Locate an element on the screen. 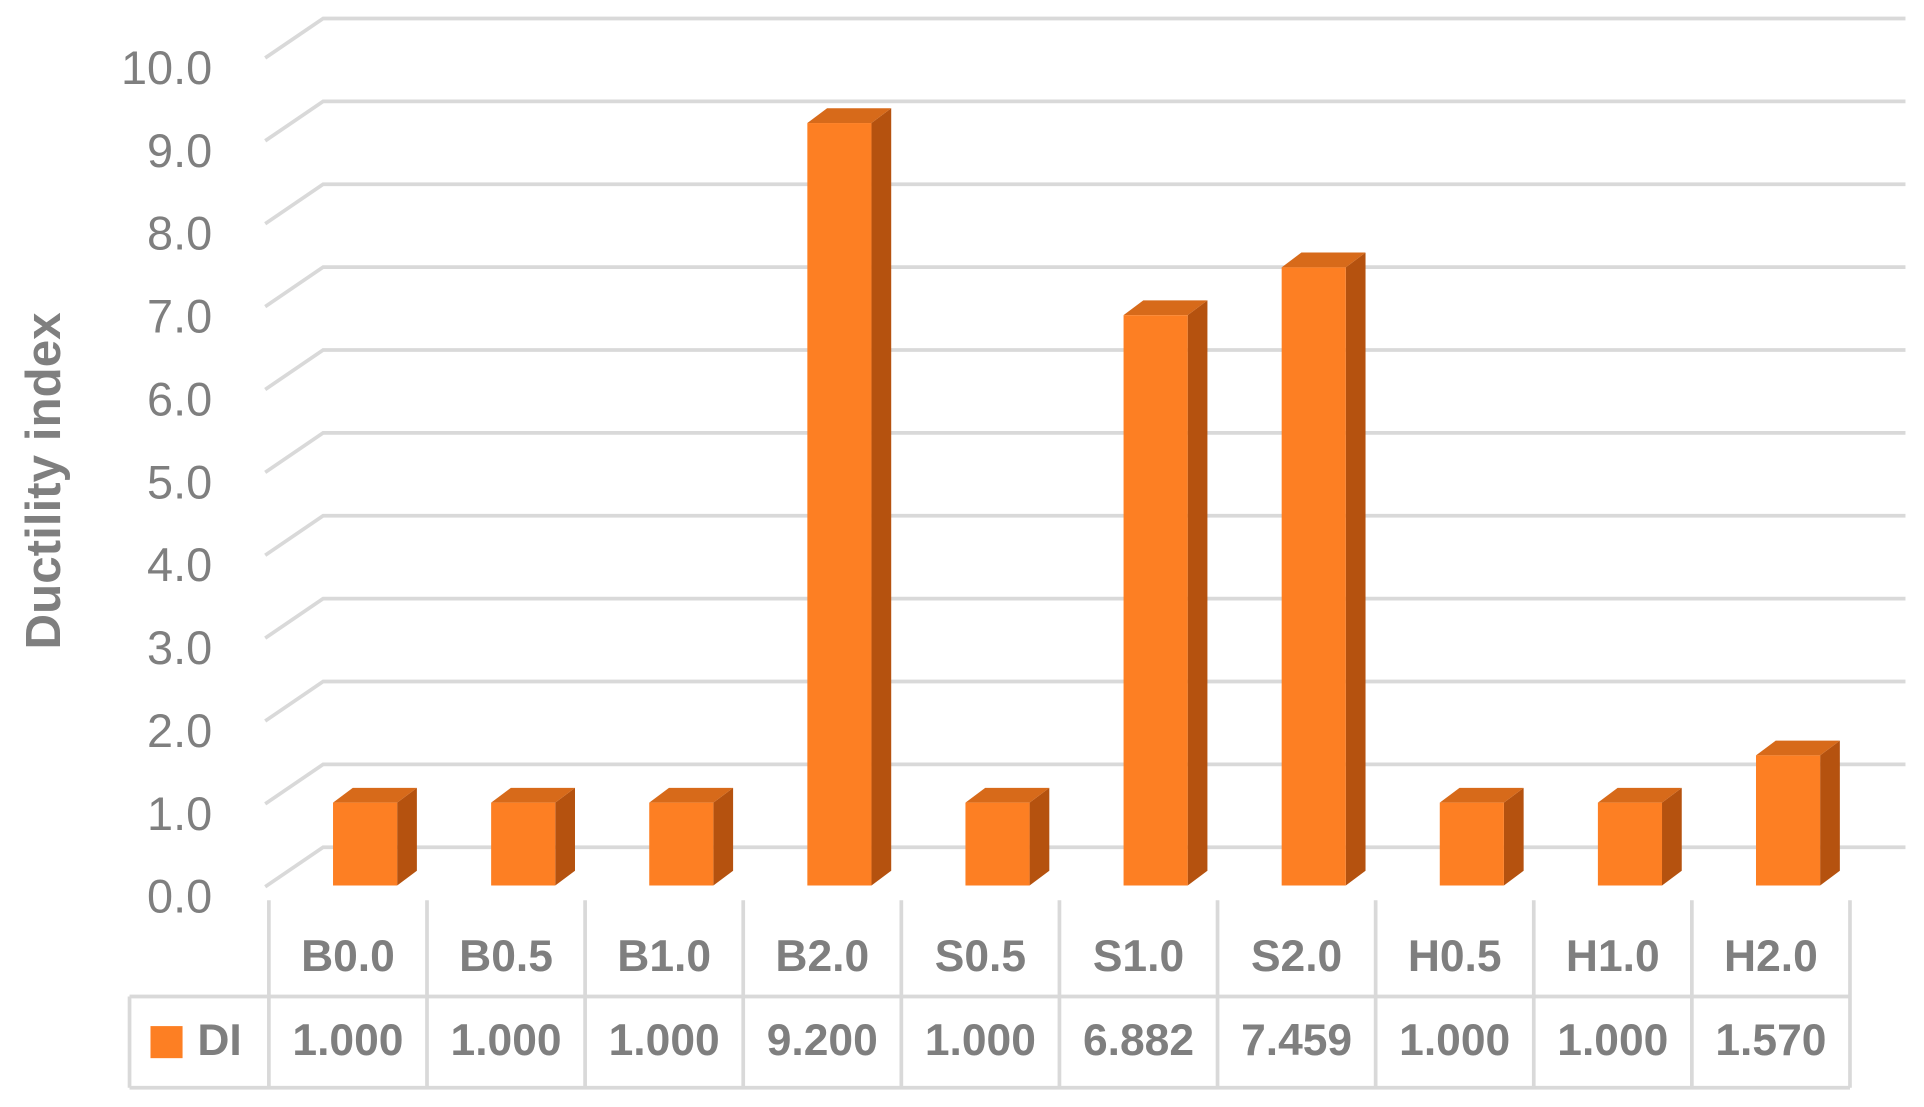 Image resolution: width=1924 pixels, height=1107 pixels. legend-label: DI is located at coordinates (219, 1040).